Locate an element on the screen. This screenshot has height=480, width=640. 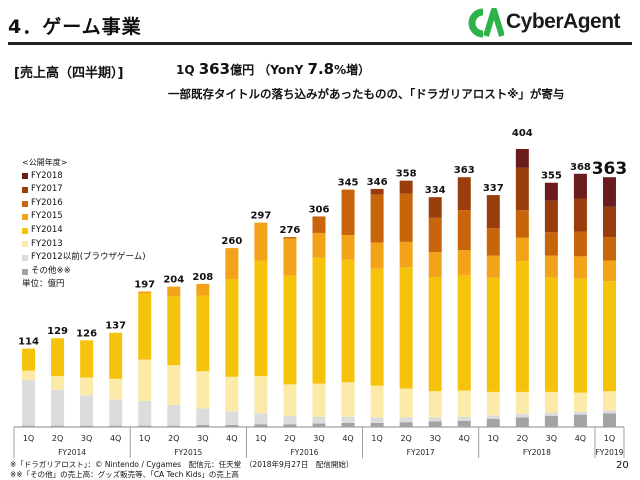
legend-item-fy2013: FY2013 is located at coordinates (84, 245).